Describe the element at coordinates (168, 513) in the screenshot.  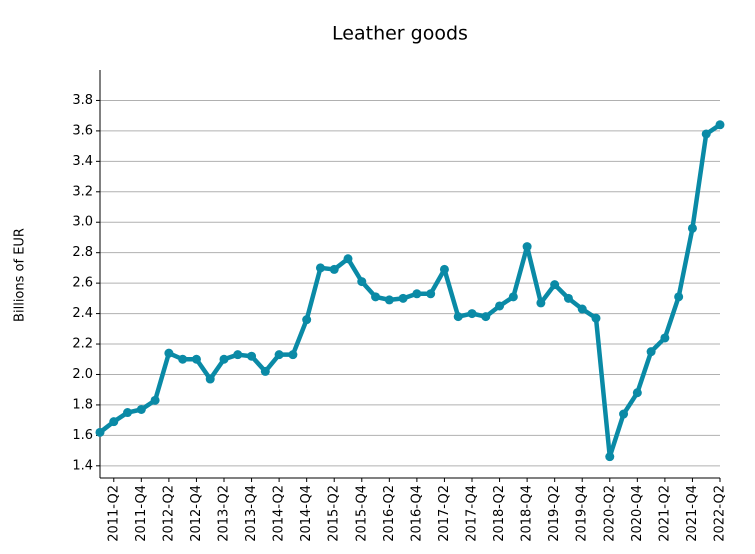
I see `x-tick-label: 2012-Q2` at that location.